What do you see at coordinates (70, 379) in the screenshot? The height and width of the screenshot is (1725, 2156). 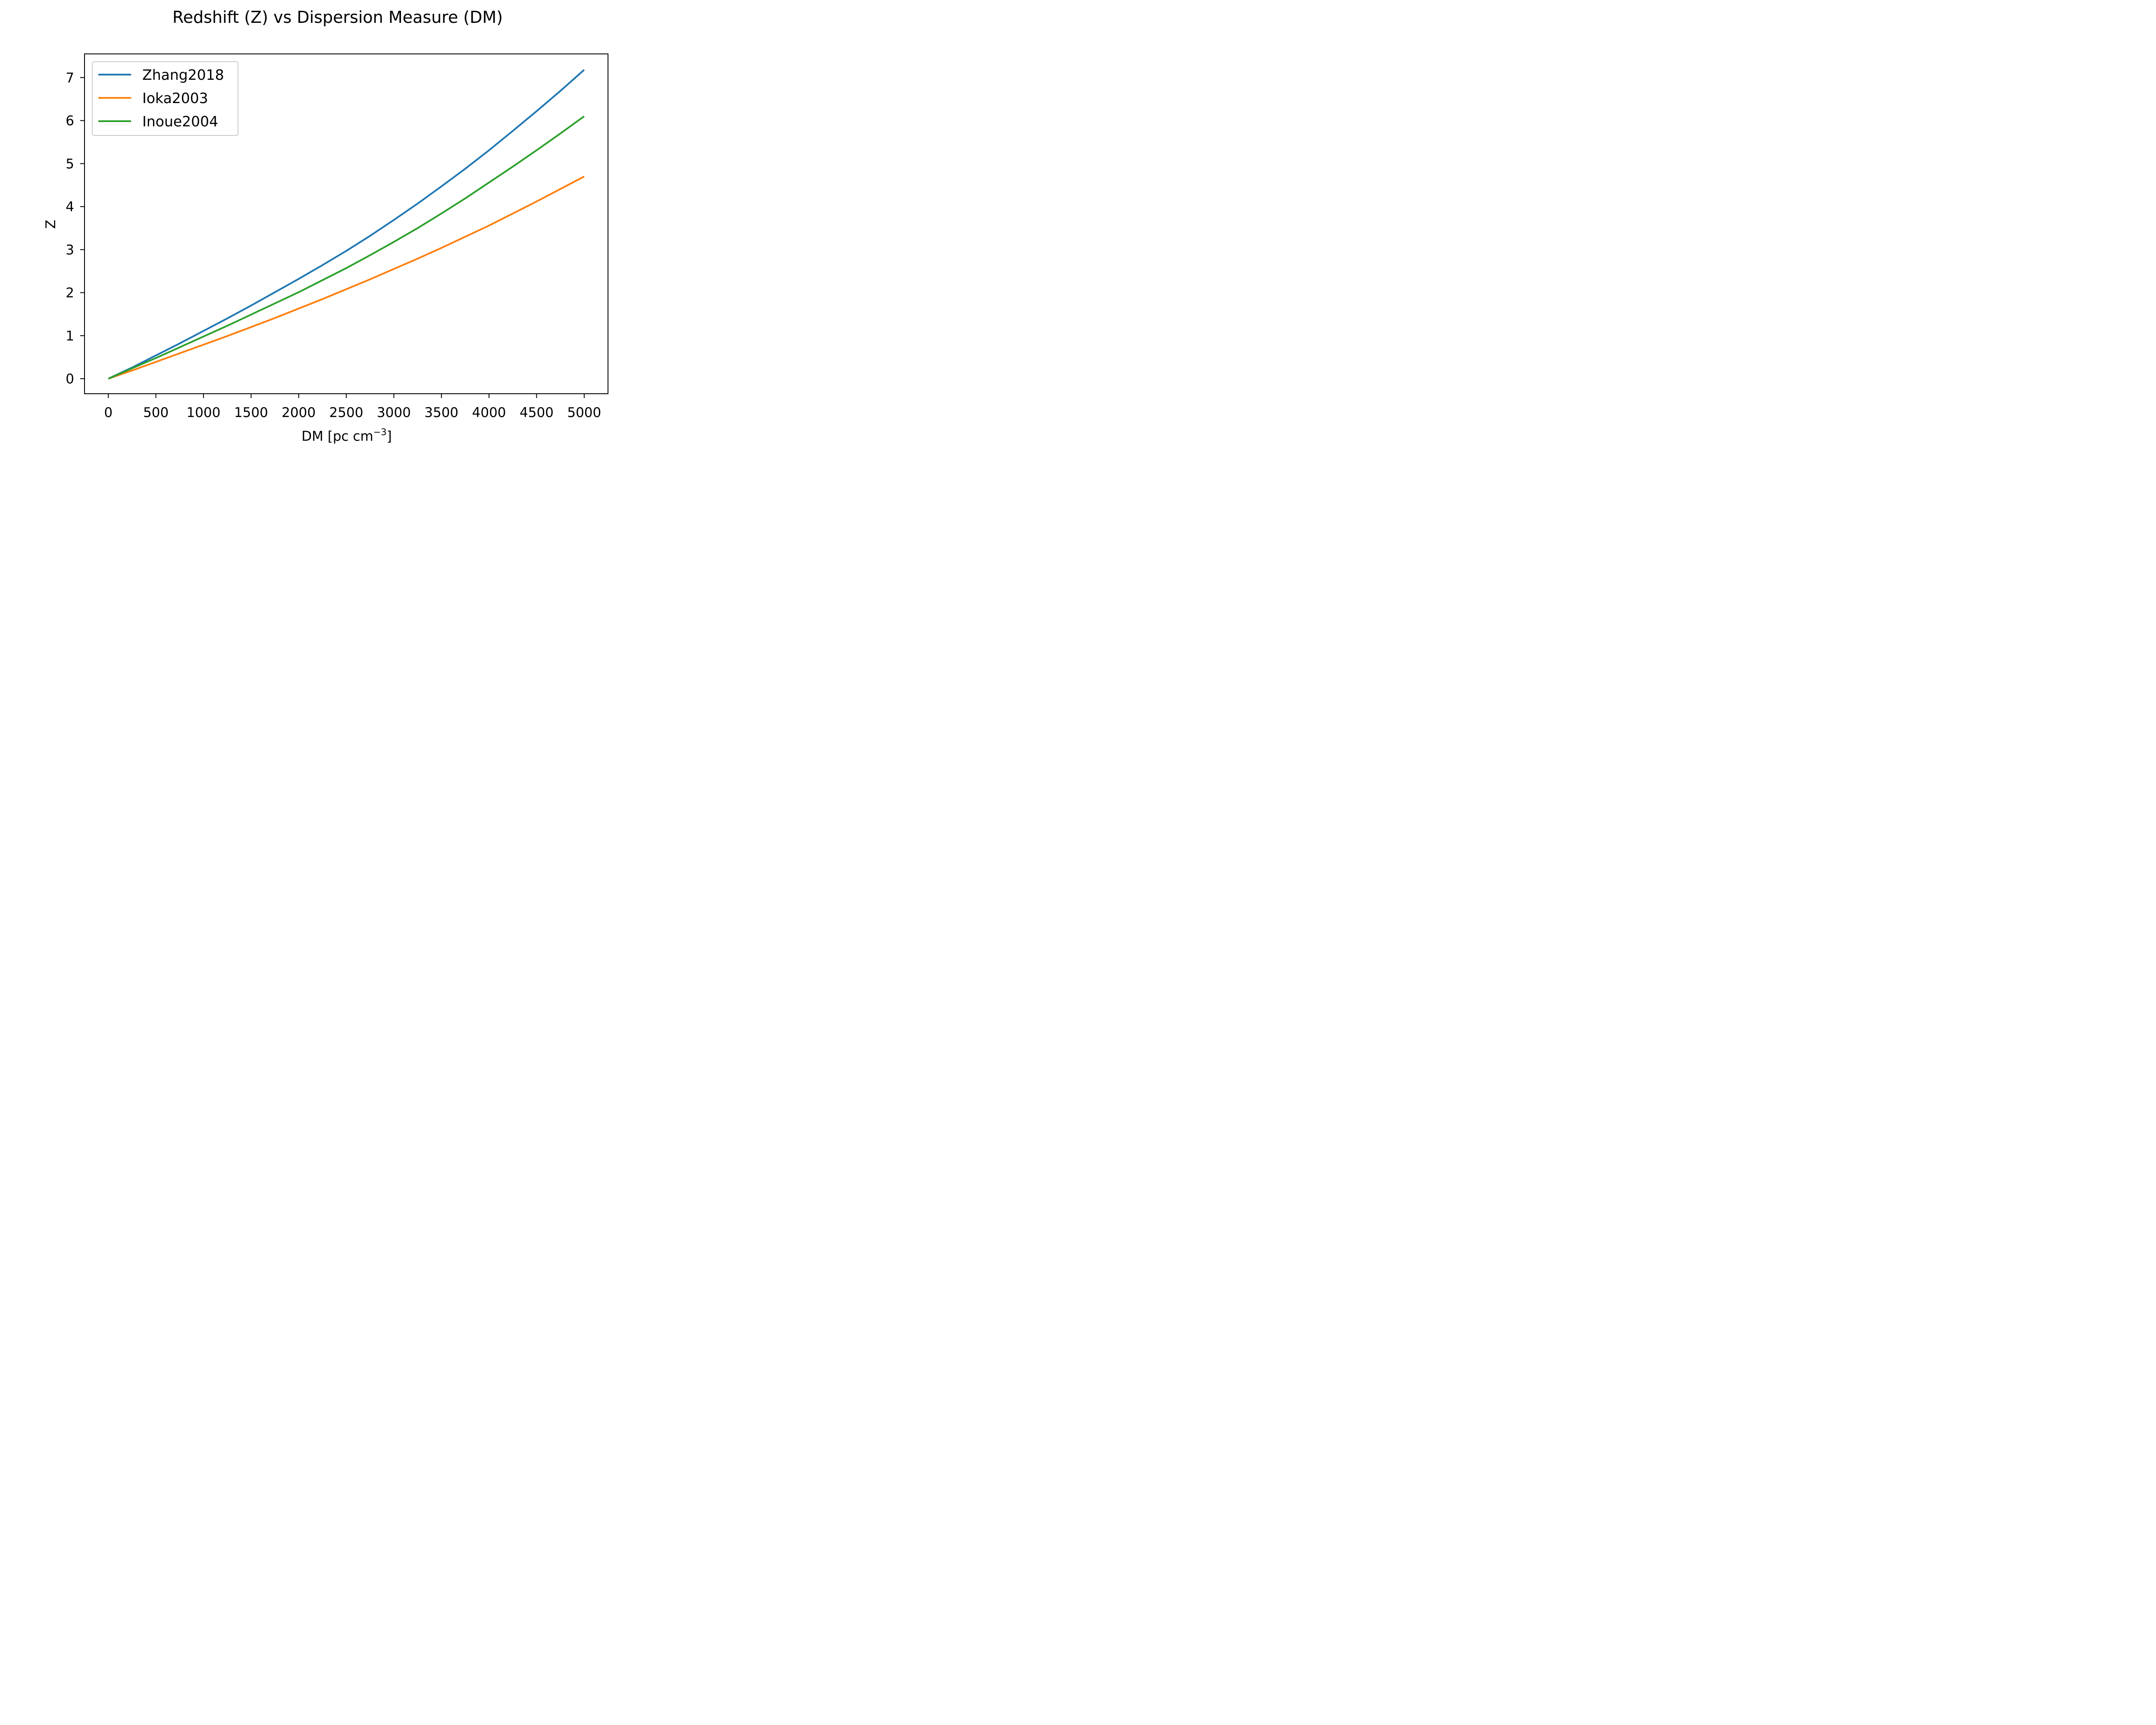 I see `y-tick-label: 0` at bounding box center [70, 379].